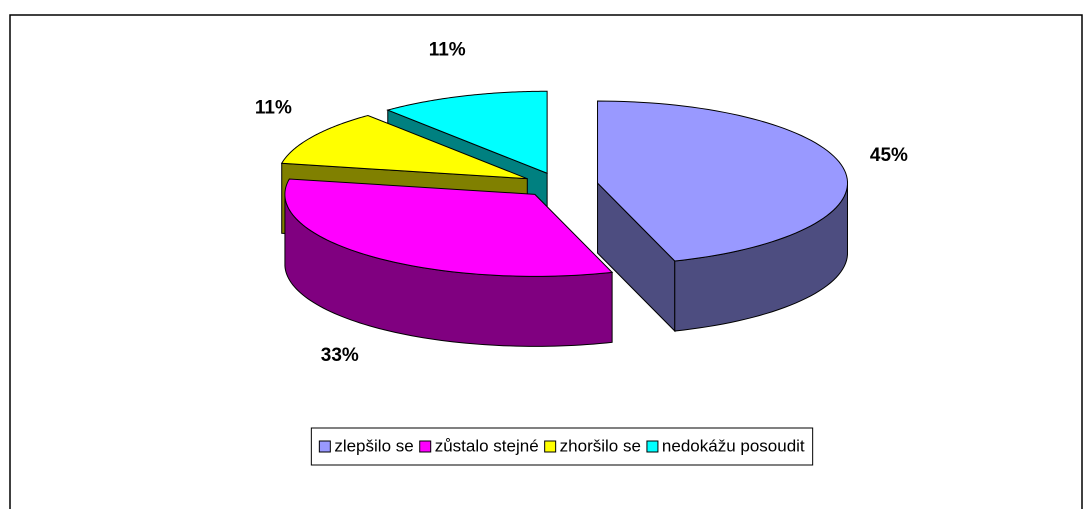 This screenshot has width=1091, height=509. What do you see at coordinates (487, 445) in the screenshot?
I see `legend-label: zůstalo stejné` at bounding box center [487, 445].